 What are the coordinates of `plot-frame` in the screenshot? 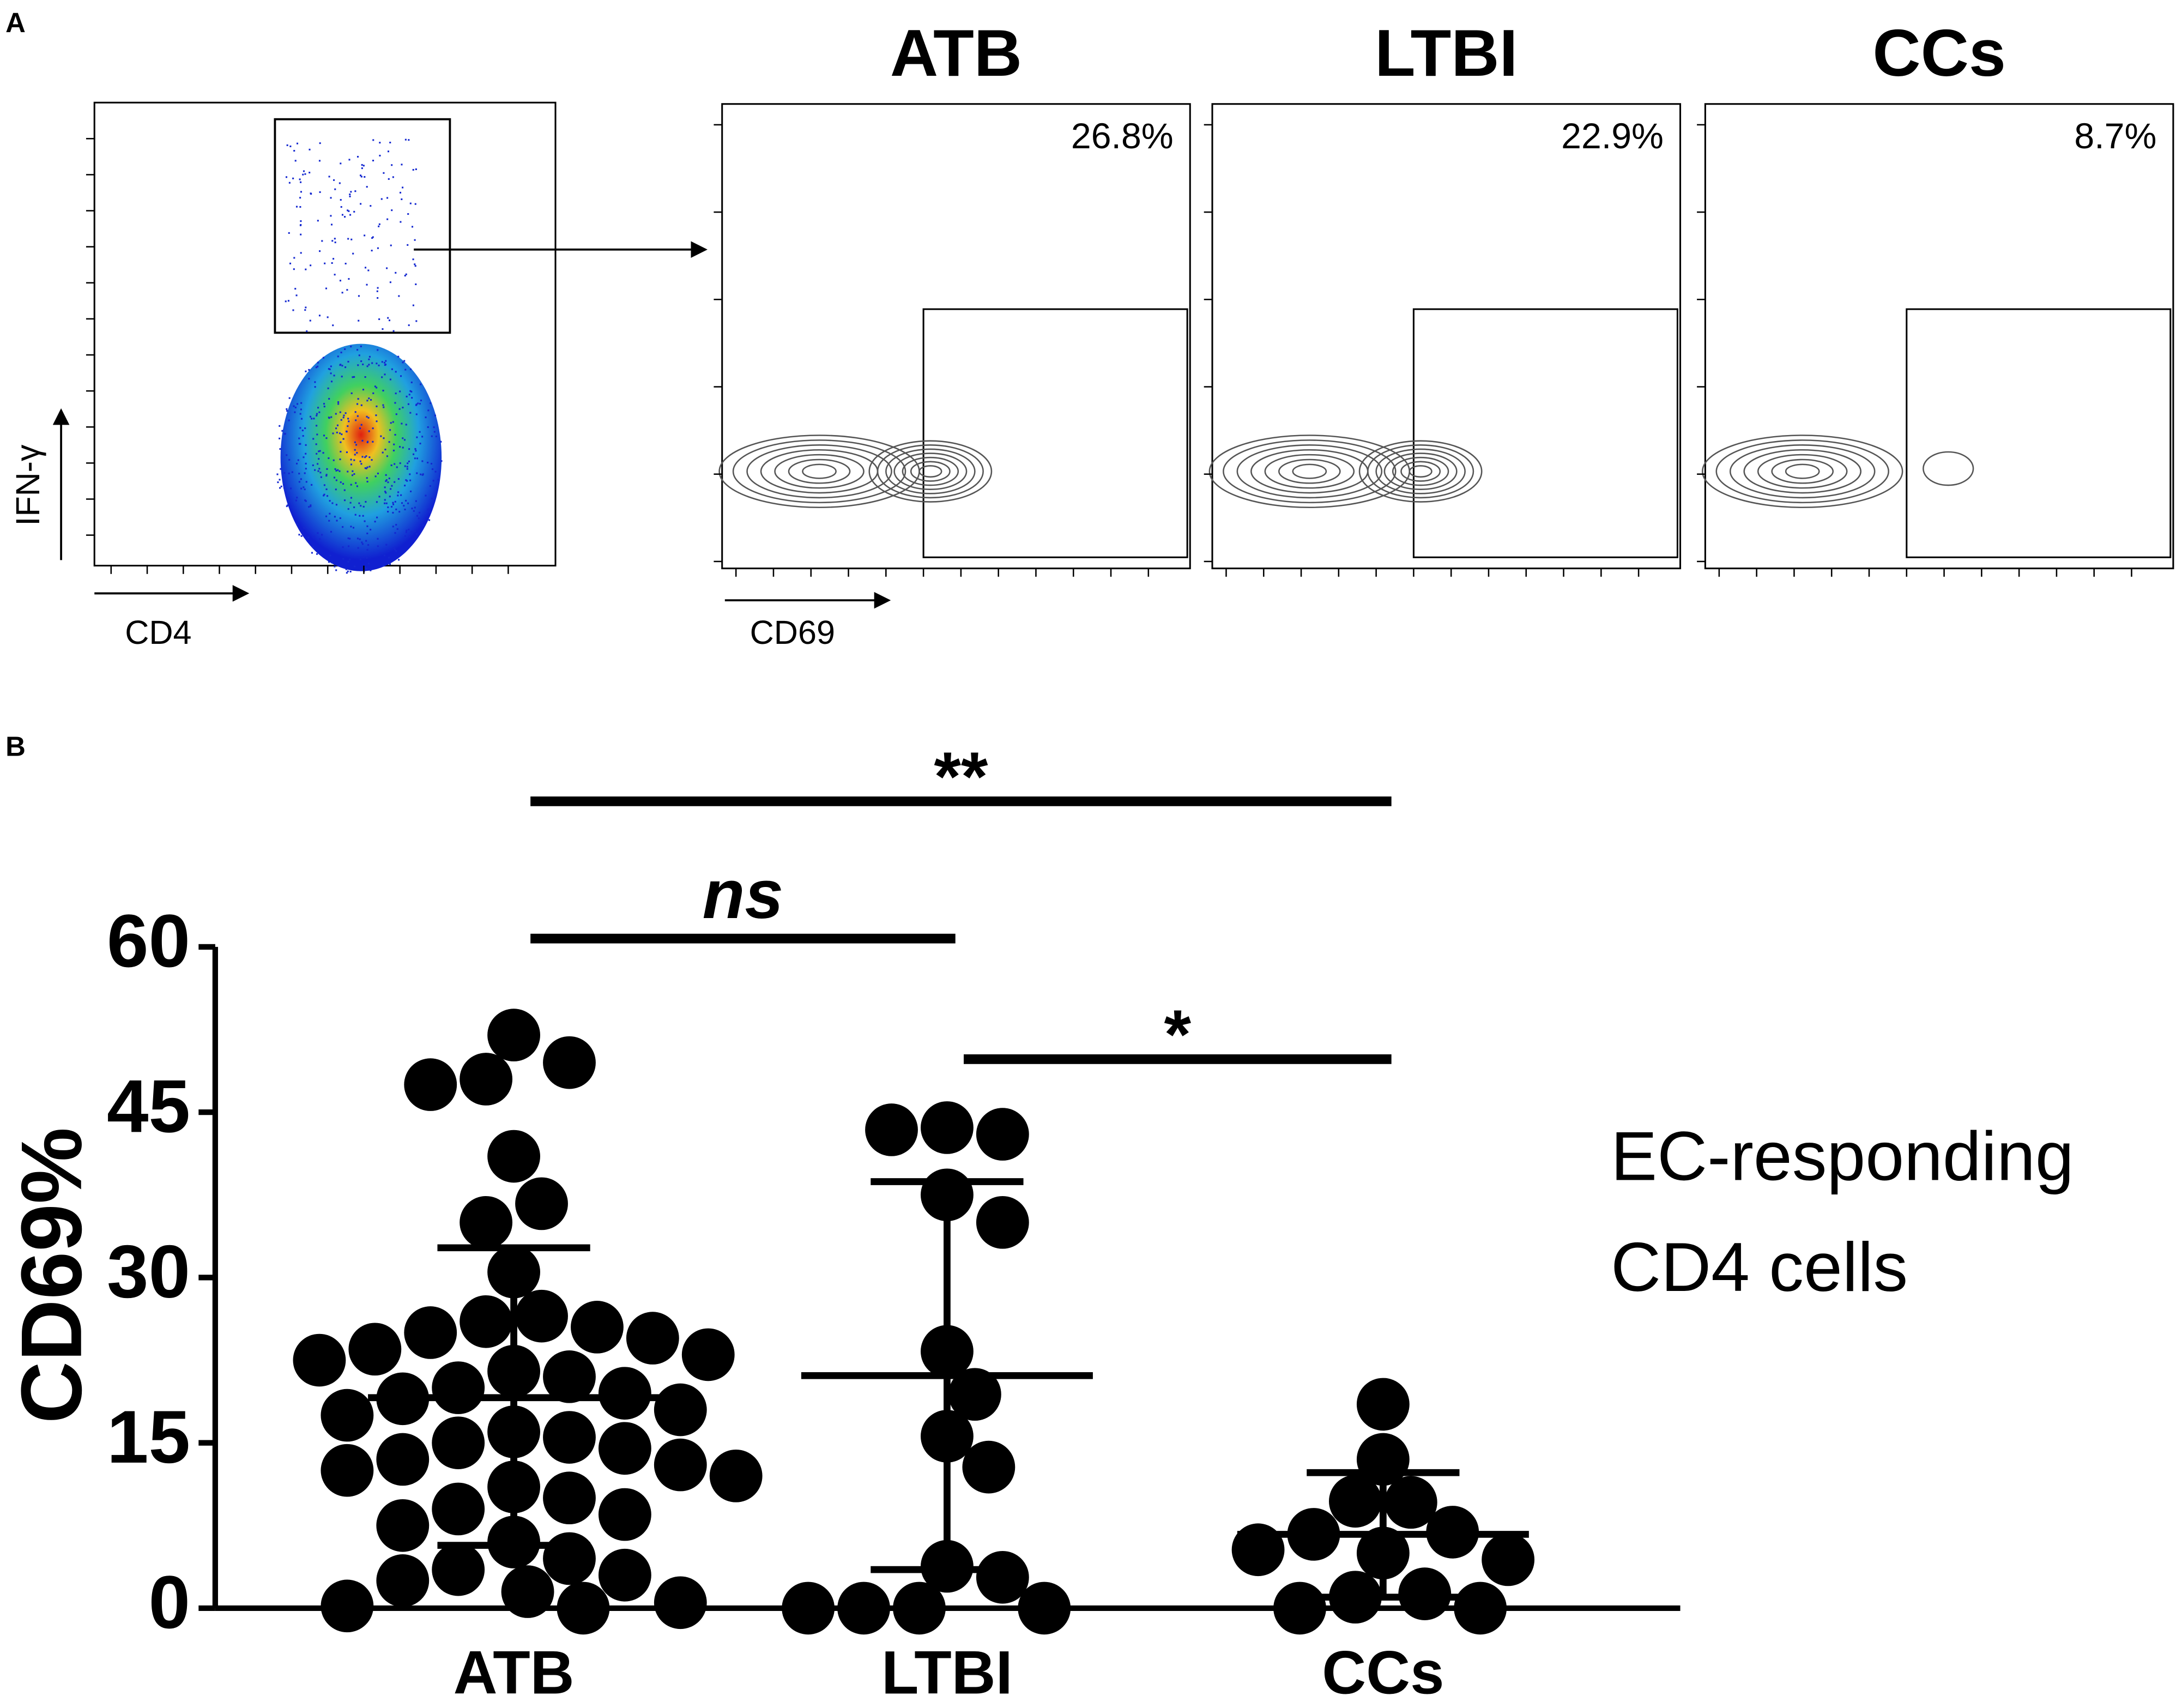 It's located at (1446, 336).